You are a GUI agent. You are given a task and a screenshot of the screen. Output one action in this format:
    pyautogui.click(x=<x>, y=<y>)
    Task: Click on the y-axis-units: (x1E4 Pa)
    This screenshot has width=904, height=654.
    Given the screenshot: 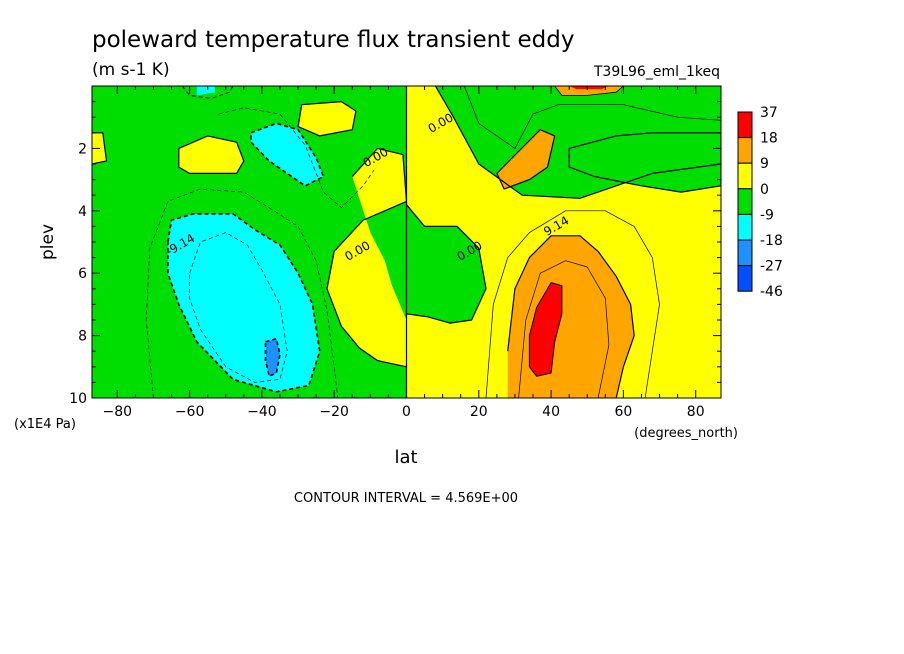 What is the action you would take?
    pyautogui.click(x=45, y=424)
    